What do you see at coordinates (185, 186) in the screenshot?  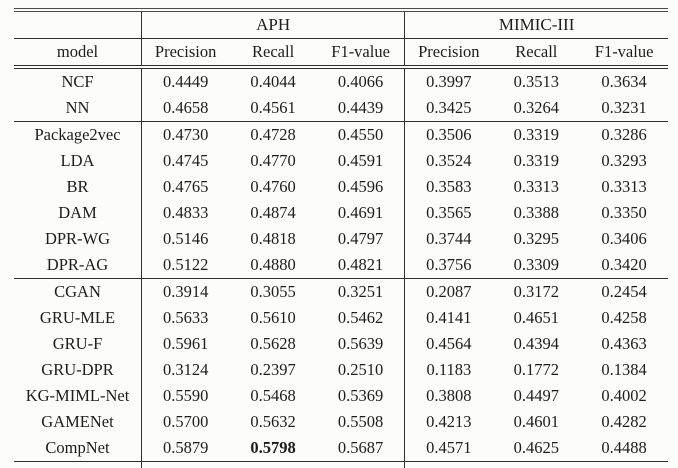 I see `value-cell: 0.4765` at bounding box center [185, 186].